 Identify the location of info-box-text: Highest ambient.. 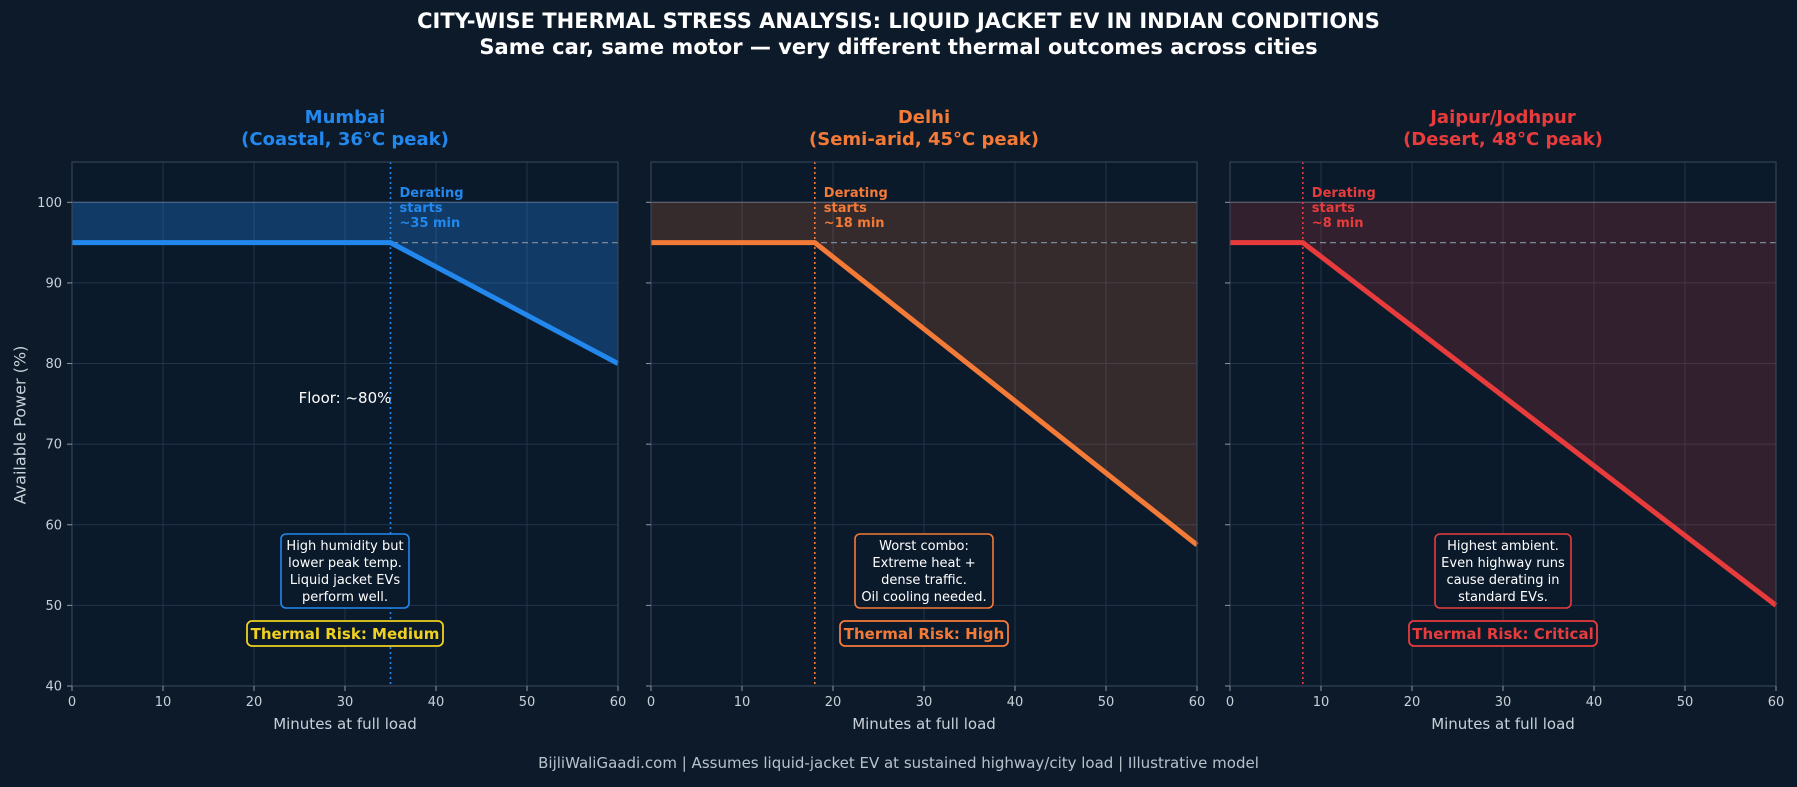
(1503, 546).